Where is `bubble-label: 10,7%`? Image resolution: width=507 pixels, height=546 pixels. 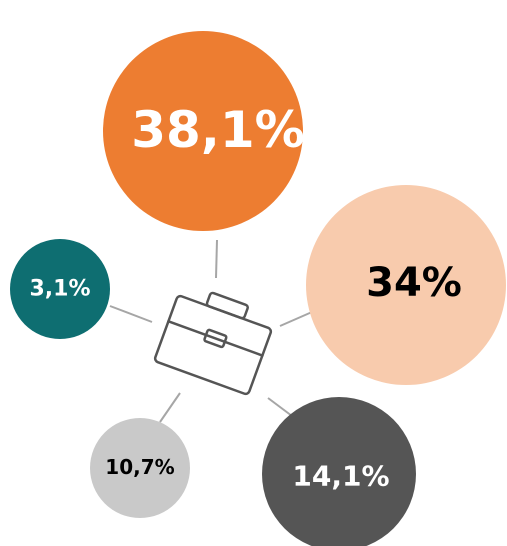 bubble-label: 10,7% is located at coordinates (139, 467).